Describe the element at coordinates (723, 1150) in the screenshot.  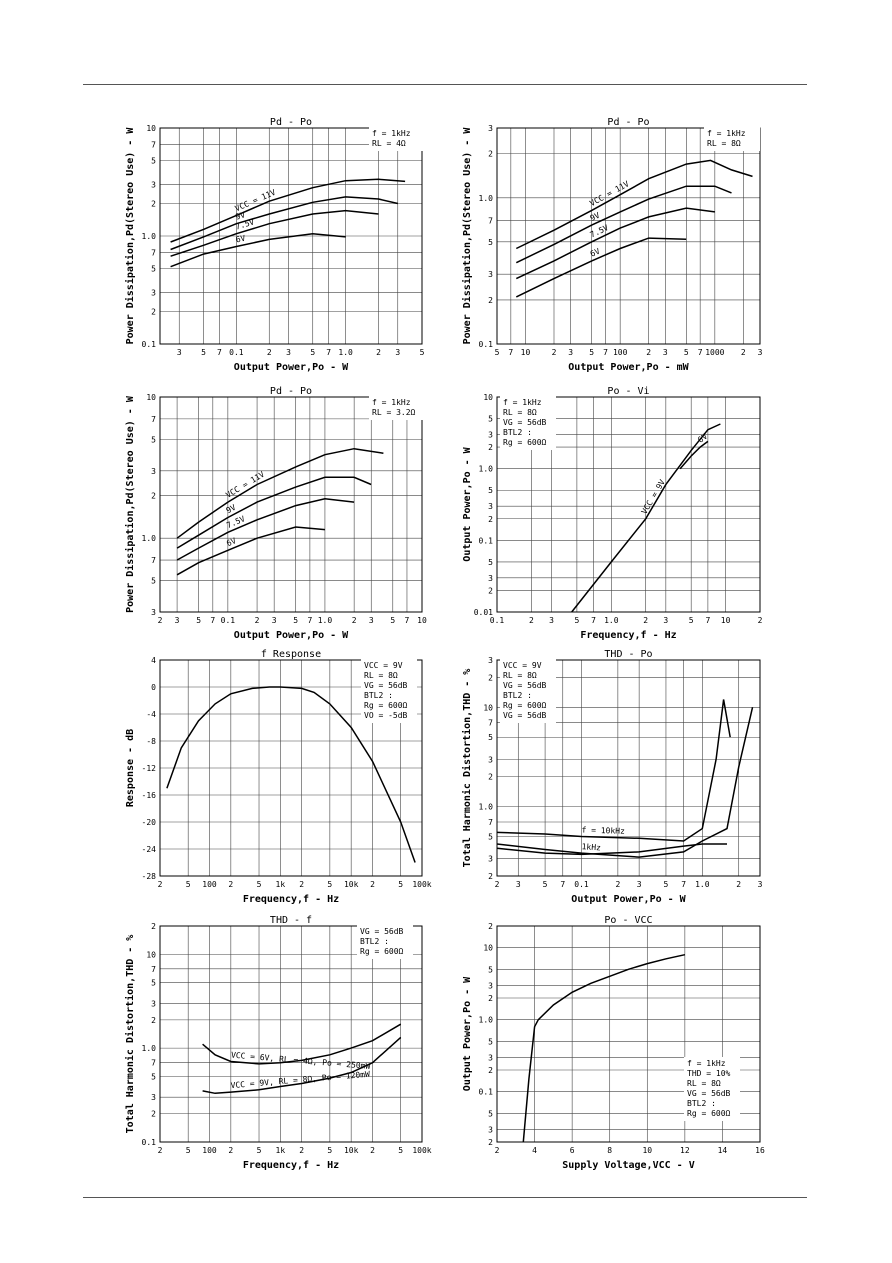
I see `x-tick-label: 14` at that location.